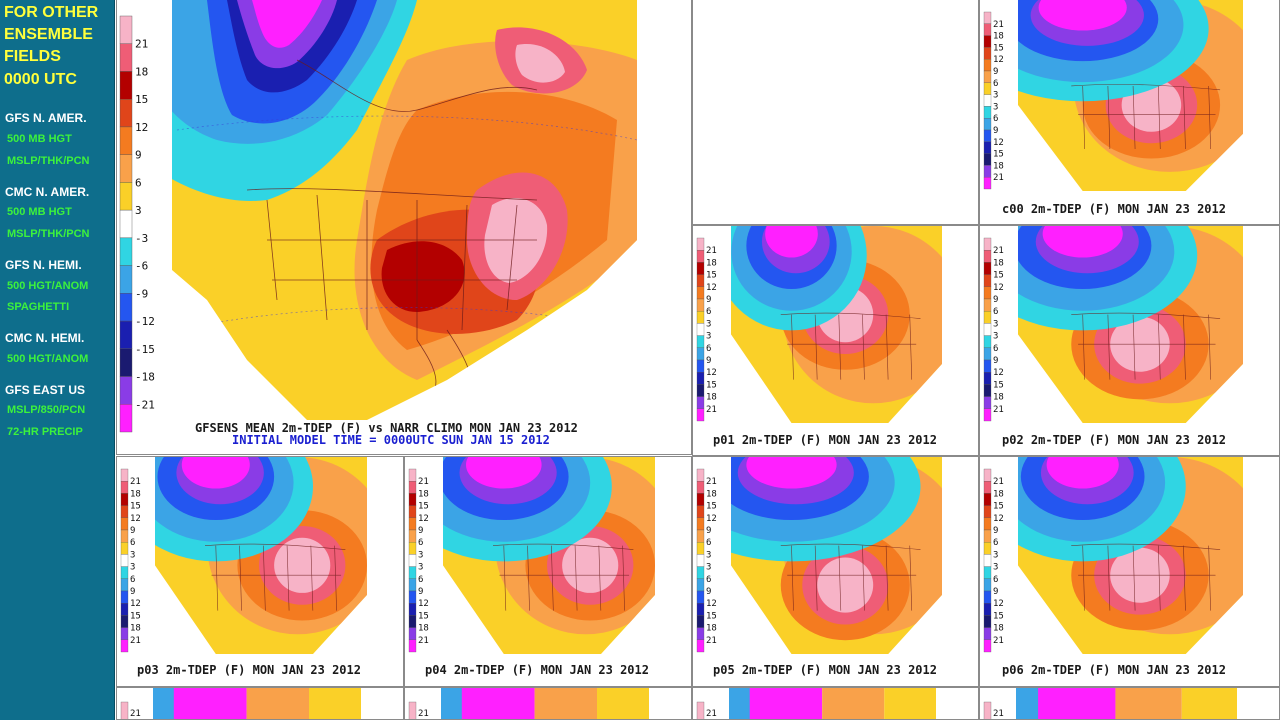 Image resolution: width=1280 pixels, height=720 pixels. I want to click on member-map-p01: 21 18 15 12 9 6 3 3 6 9 12 15 18 21, so click(819, 324).